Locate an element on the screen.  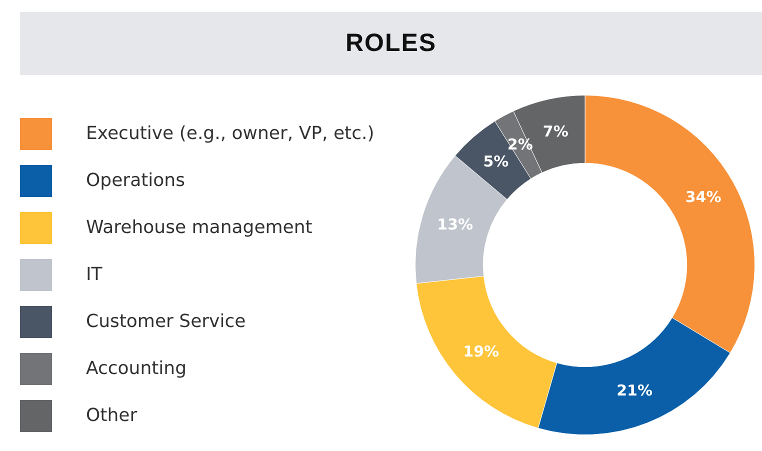
legend-label: Customer Service is located at coordinates (166, 321).